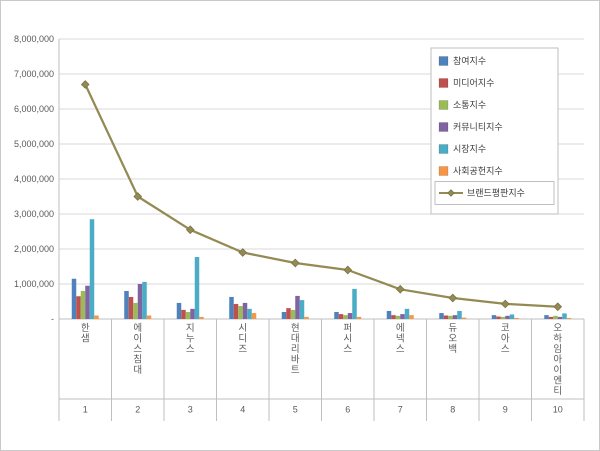 This screenshot has height=451, width=600. What do you see at coordinates (464, 318) in the screenshot?
I see `bar-사회공헌지수-듀오백` at bounding box center [464, 318].